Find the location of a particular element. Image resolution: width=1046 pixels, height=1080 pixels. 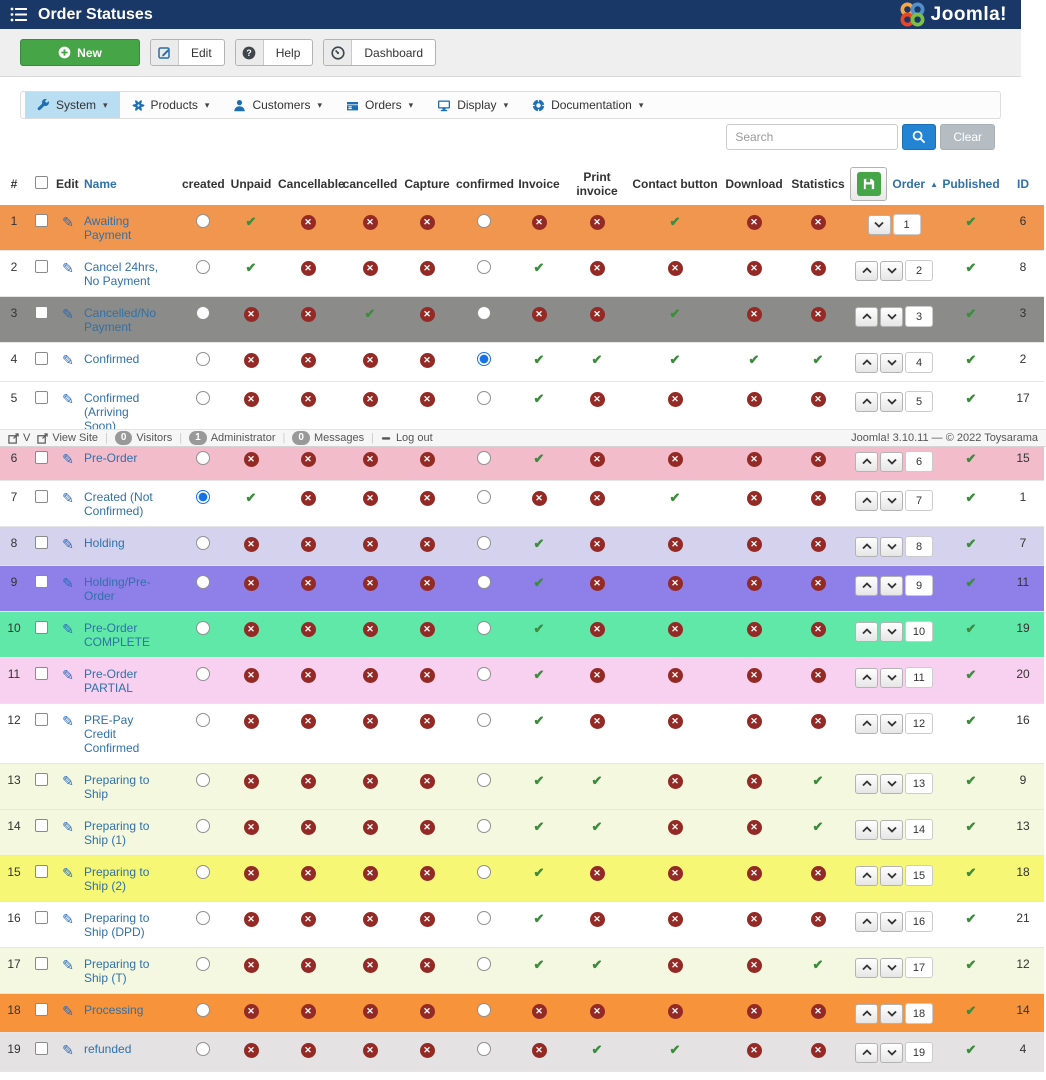

status-name-link: Awaiting Payment is located at coordinates (108, 228).